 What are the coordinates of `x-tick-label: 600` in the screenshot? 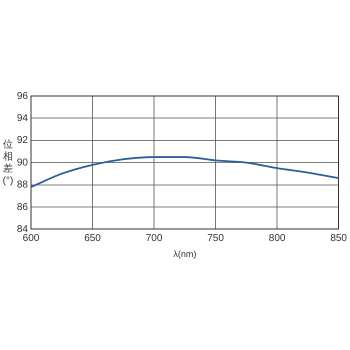 It's located at (31, 238).